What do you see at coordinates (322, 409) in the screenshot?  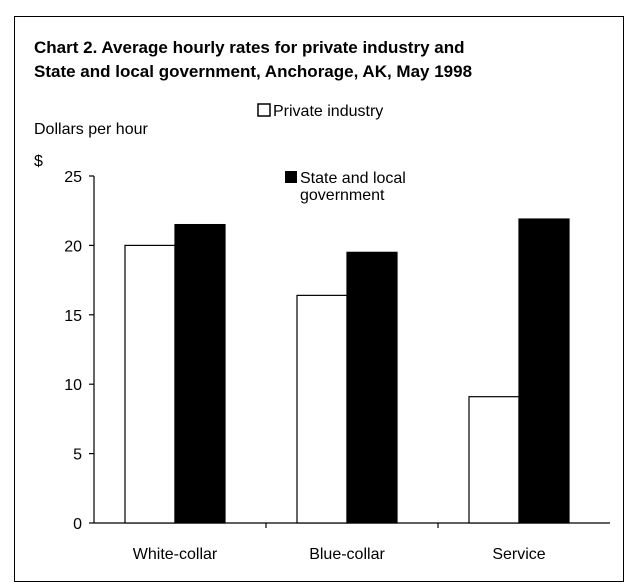 I see `bar-private-industry-blue-collar` at bounding box center [322, 409].